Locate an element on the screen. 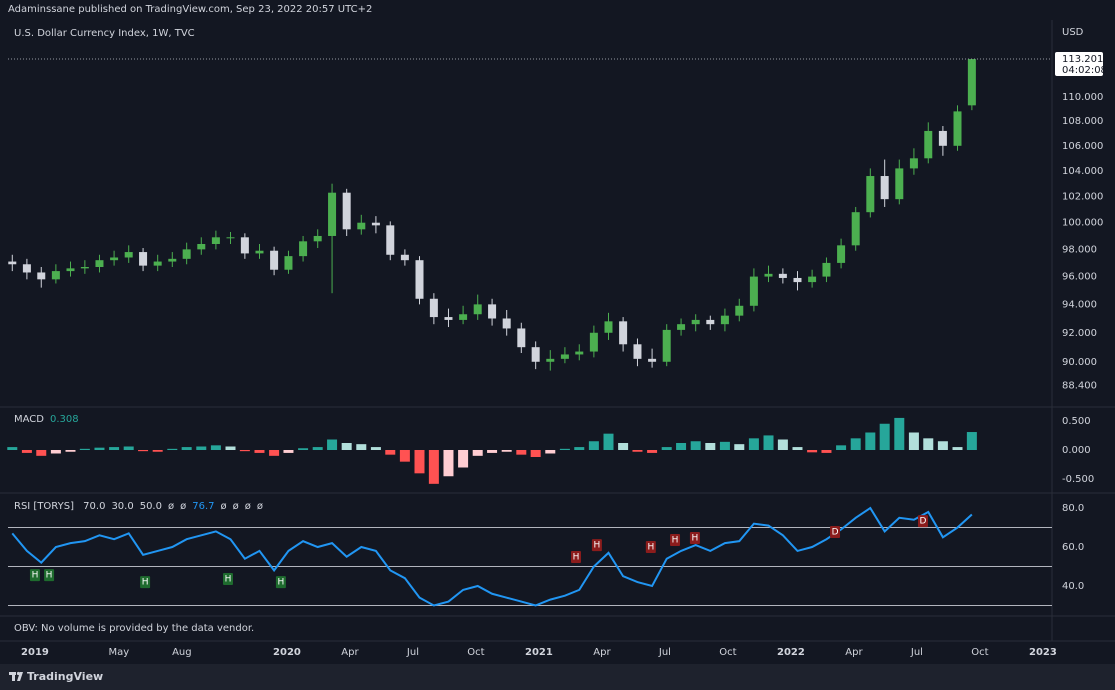 This screenshot has width=1115, height=690. countdown-label: 04:02:08 is located at coordinates (1084, 70).